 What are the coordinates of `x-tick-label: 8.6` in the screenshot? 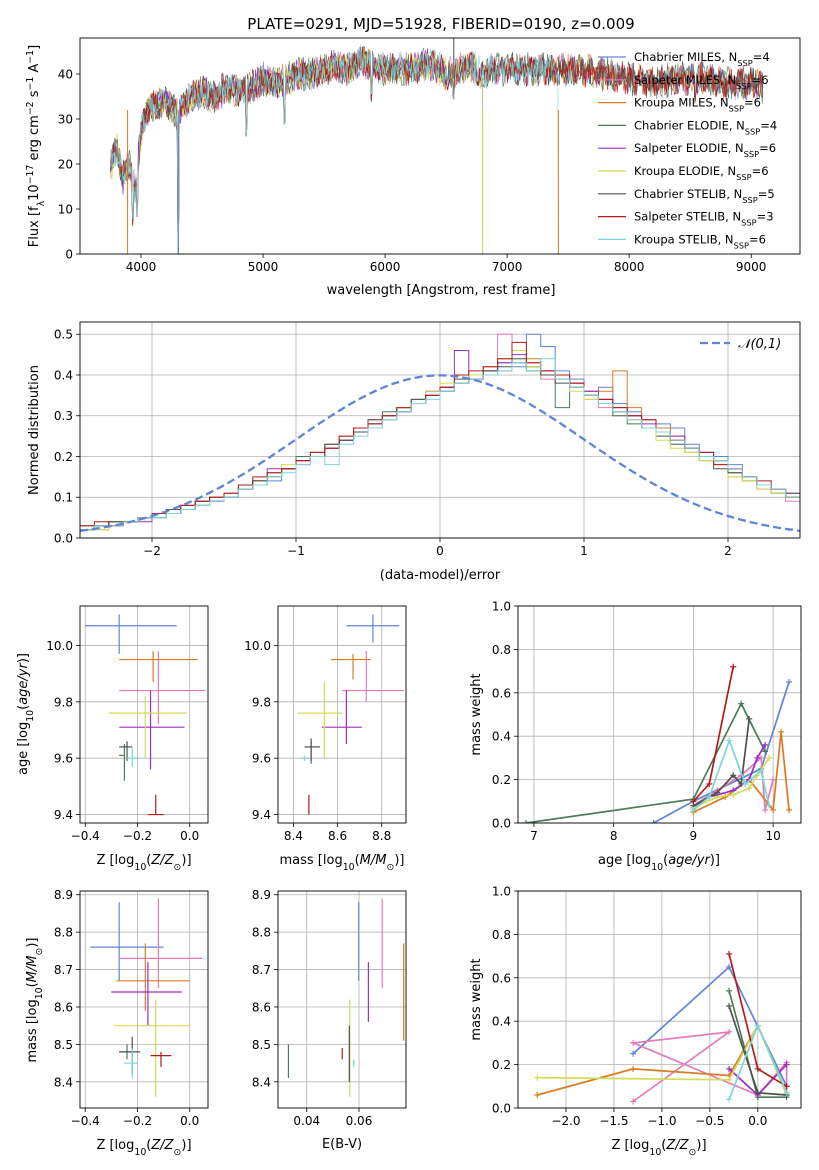 It's located at (337, 836).